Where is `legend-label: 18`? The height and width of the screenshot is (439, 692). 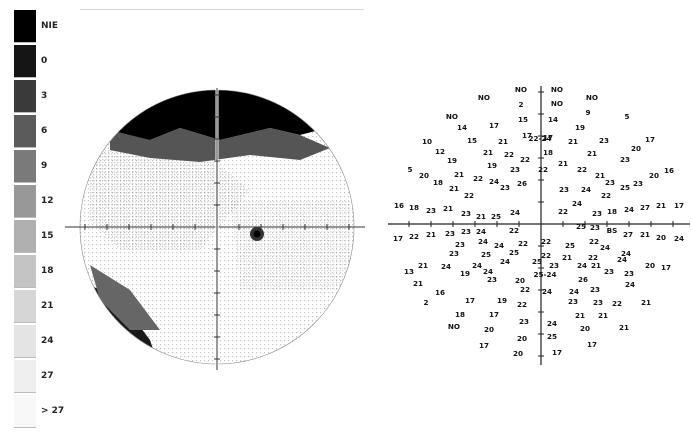
legend-label: 18 is located at coordinates (47, 271).